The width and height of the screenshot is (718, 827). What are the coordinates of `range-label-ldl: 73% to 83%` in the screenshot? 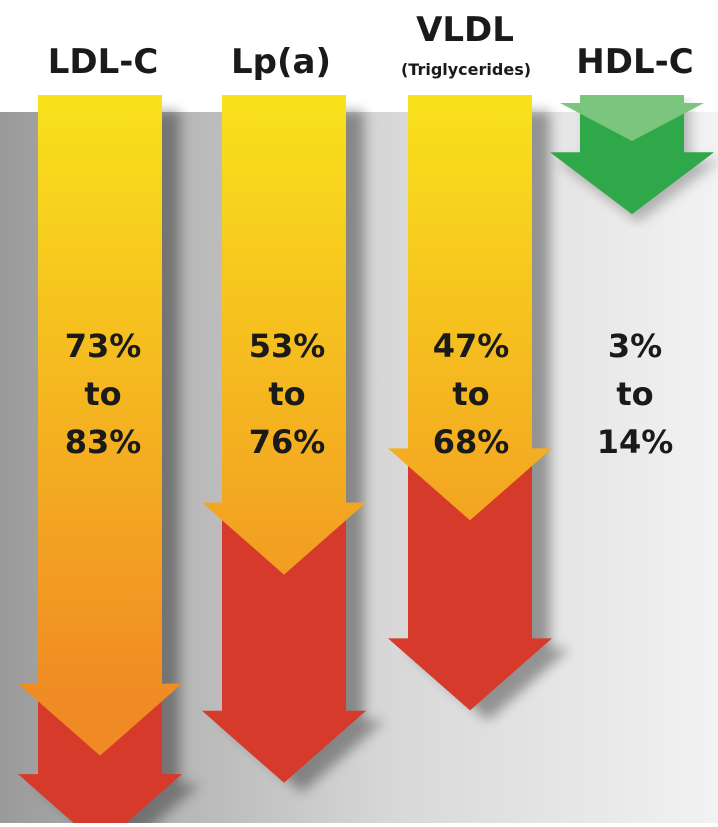 It's located at (103, 394).